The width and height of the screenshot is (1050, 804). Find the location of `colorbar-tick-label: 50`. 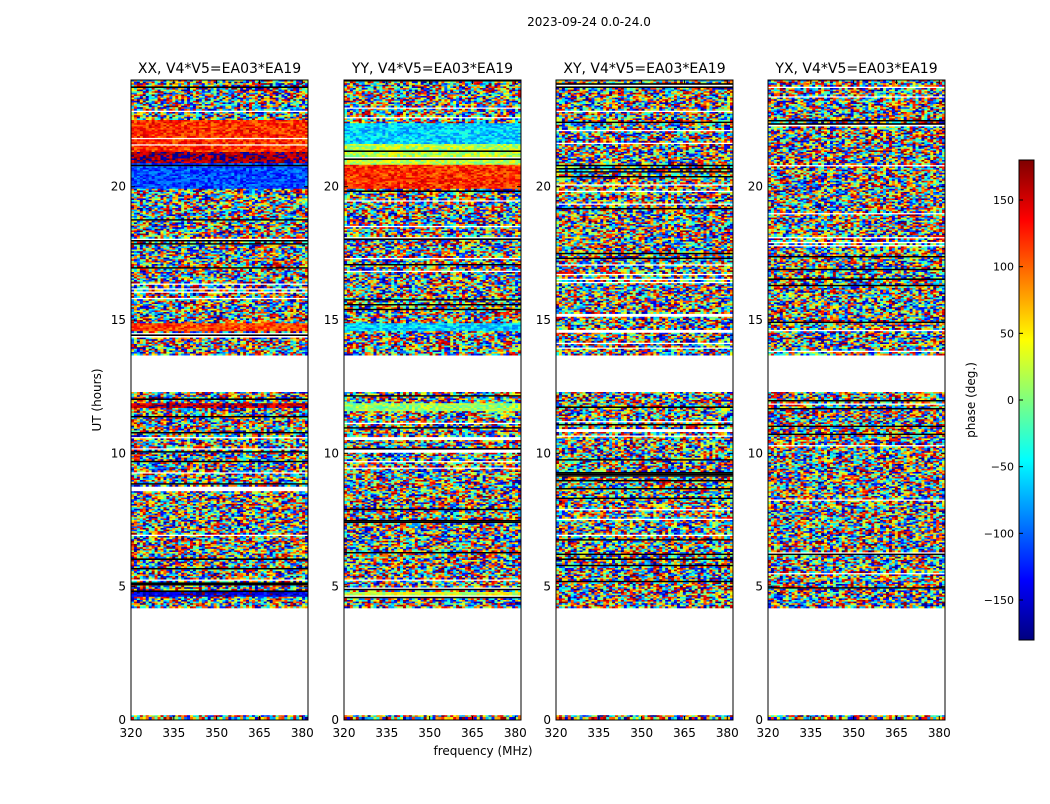

colorbar-tick-label: 50 is located at coordinates (1007, 333).